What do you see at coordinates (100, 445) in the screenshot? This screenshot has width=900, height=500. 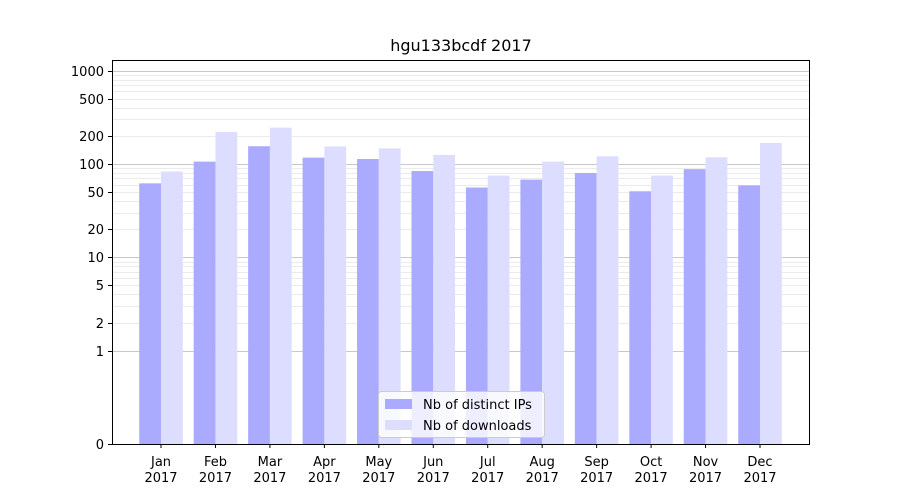 I see `y-tick-label: 0` at bounding box center [100, 445].